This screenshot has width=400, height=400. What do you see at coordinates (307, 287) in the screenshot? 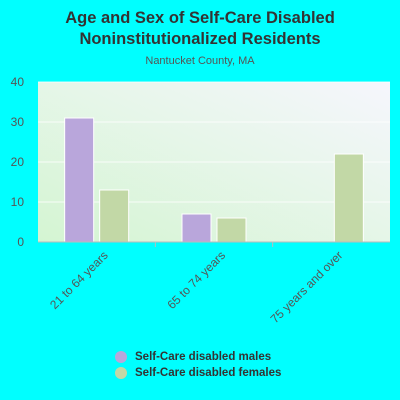
I see `x-tick-label: 75 years and over` at bounding box center [307, 287].